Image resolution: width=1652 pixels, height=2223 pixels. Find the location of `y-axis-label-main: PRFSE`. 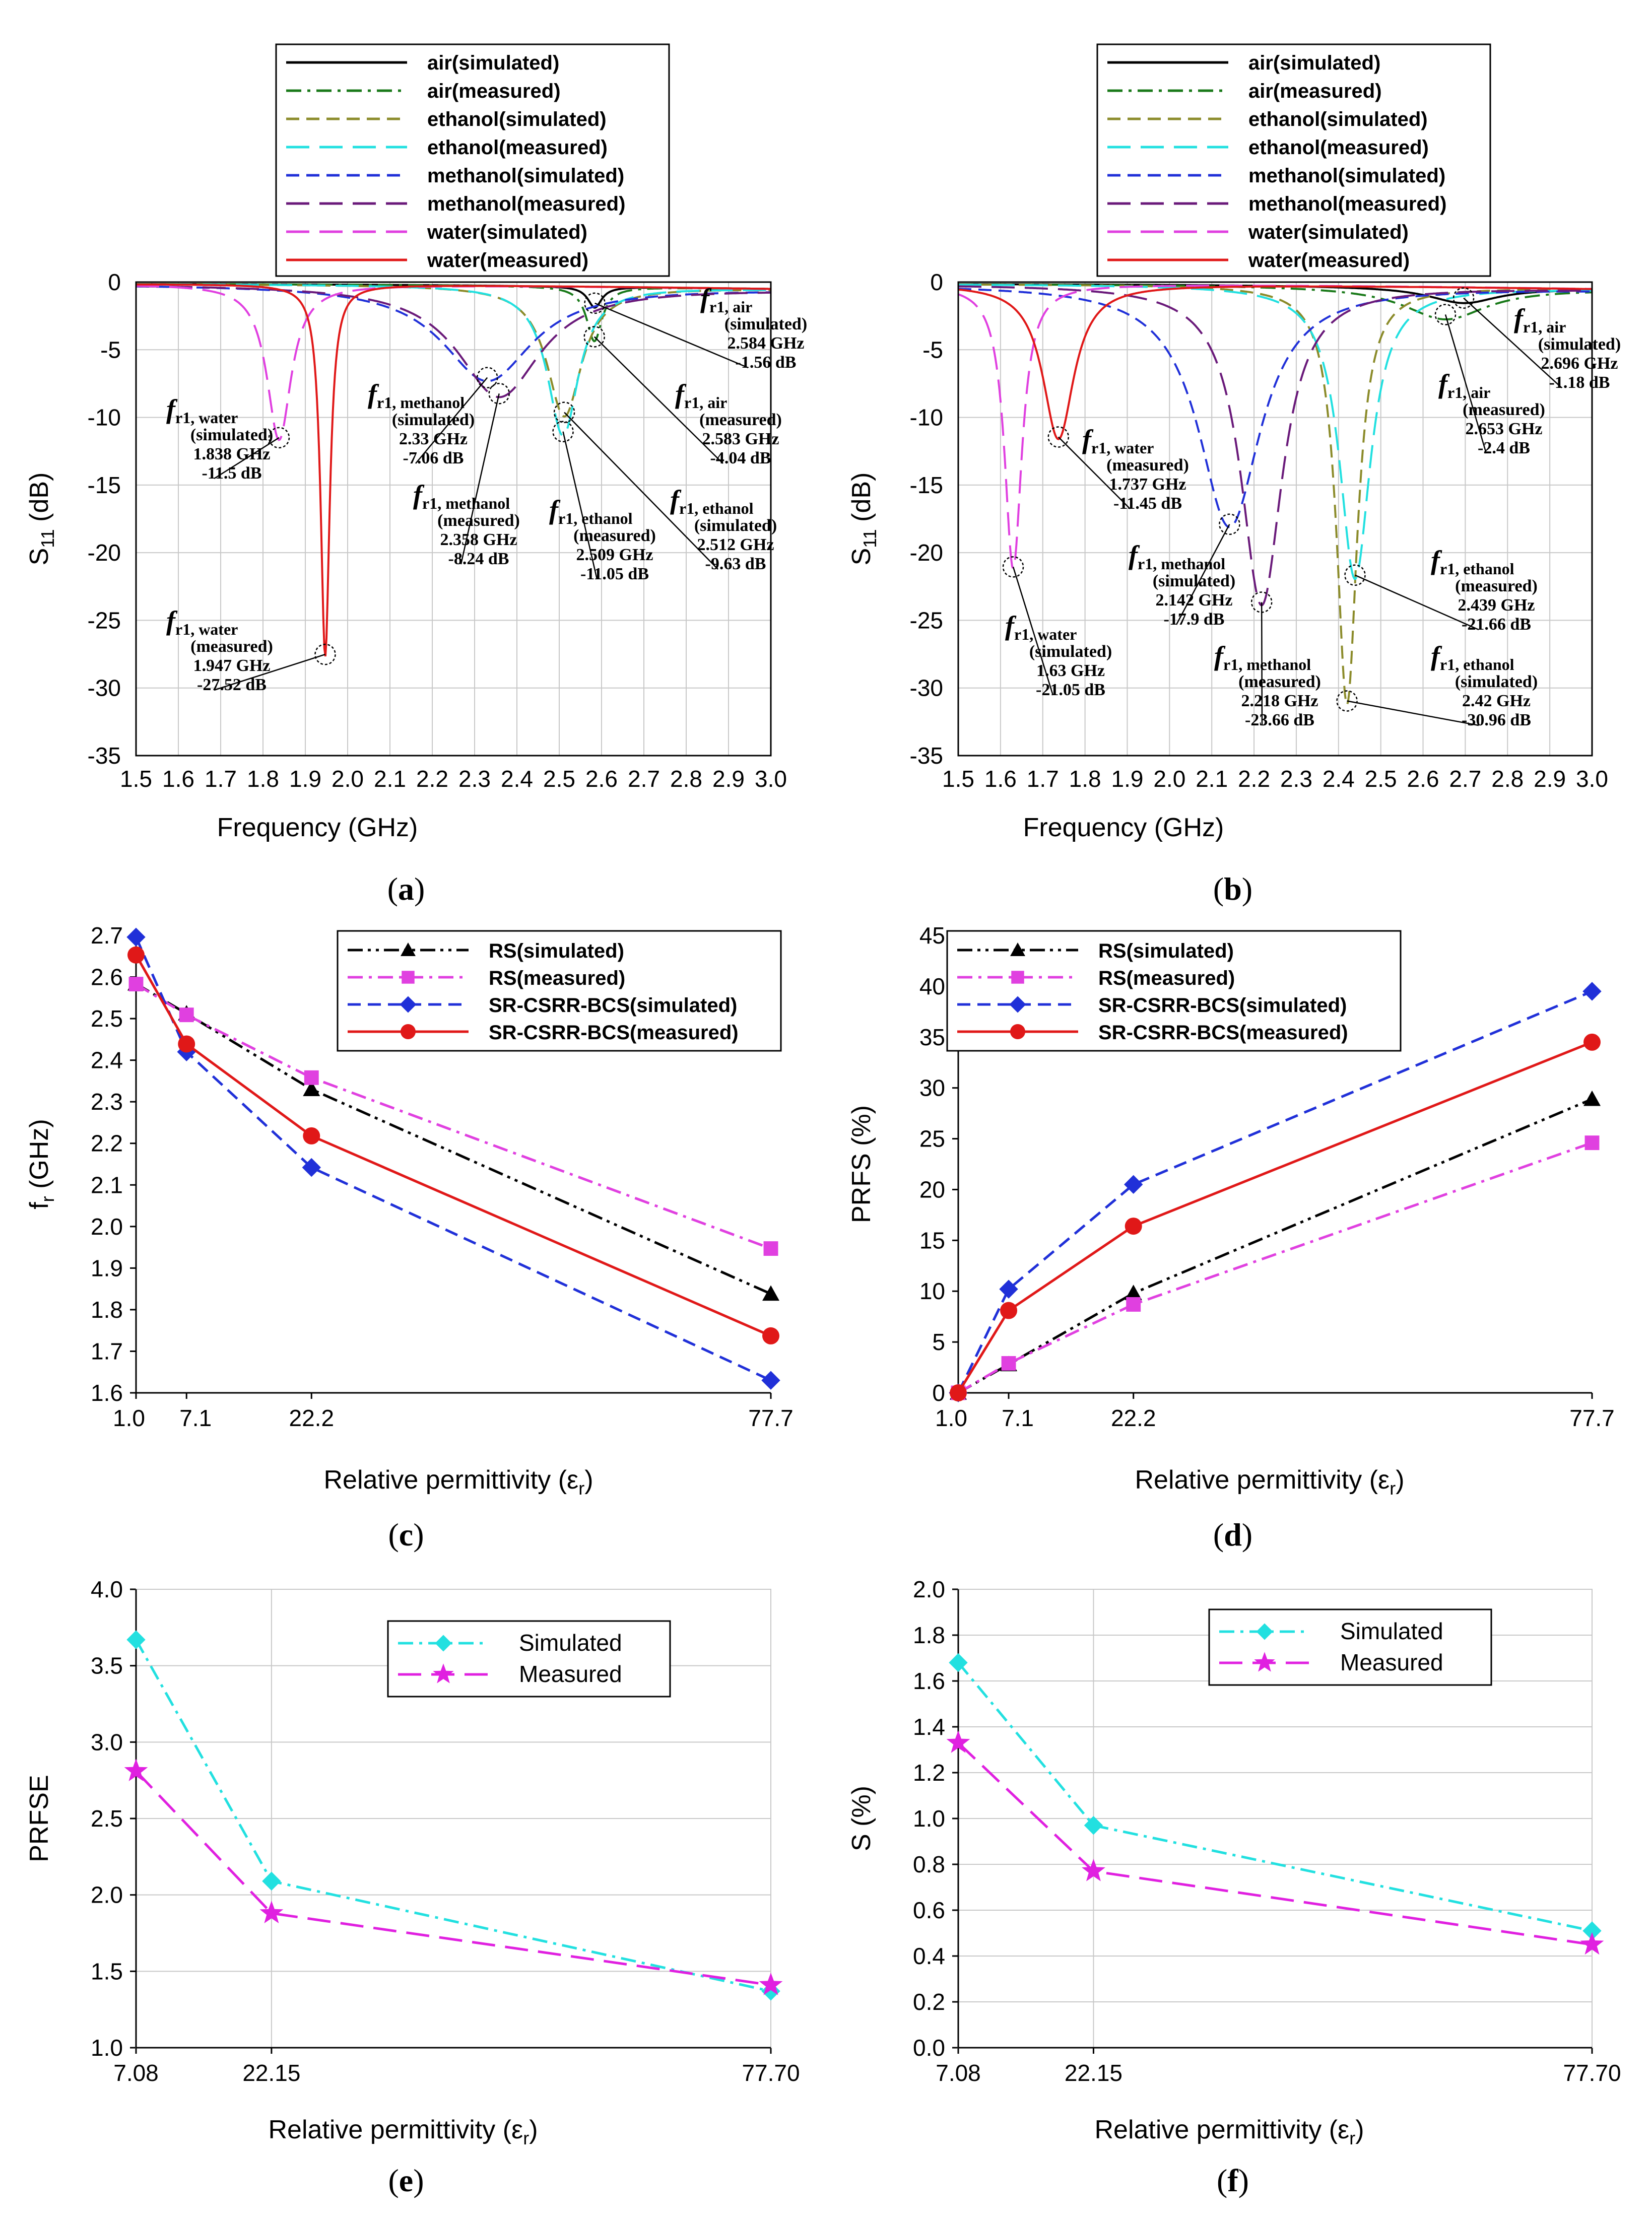

y-axis-label-main: PRFSE is located at coordinates (39, 1818).